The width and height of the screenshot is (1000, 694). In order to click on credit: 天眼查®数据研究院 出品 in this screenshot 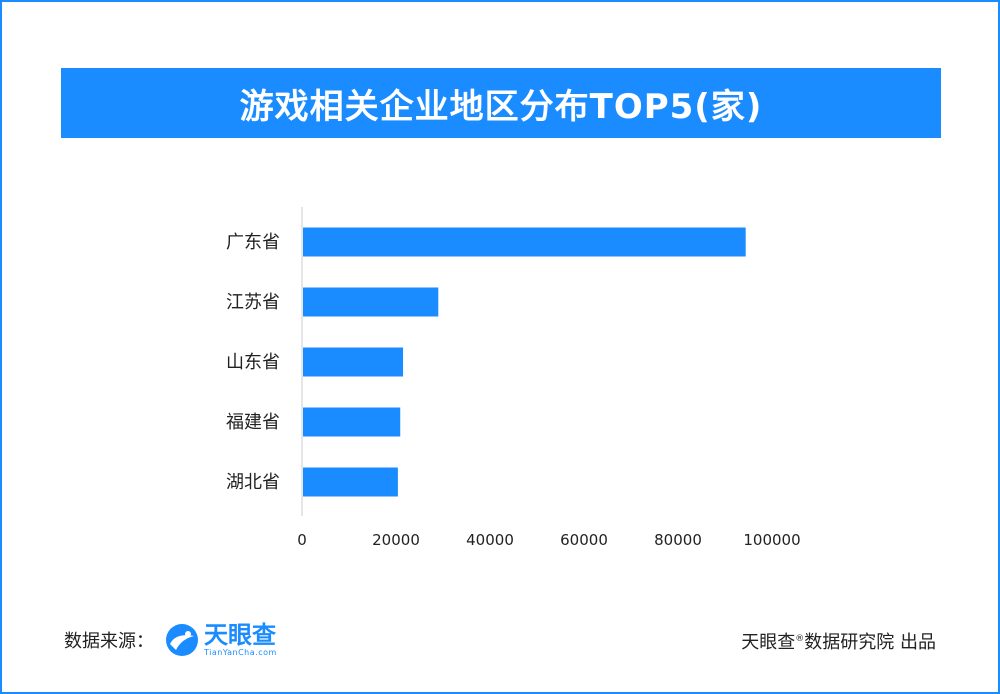, I will do `click(838, 641)`.